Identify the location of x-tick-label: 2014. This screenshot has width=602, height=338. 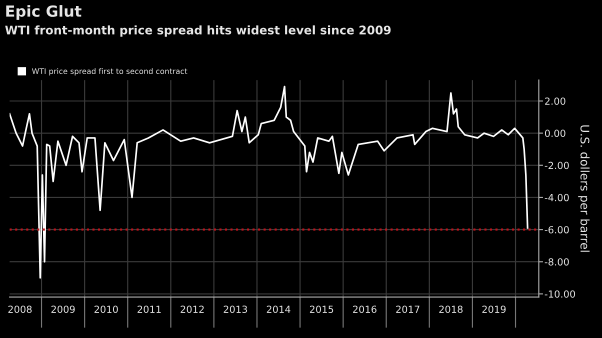
(278, 309).